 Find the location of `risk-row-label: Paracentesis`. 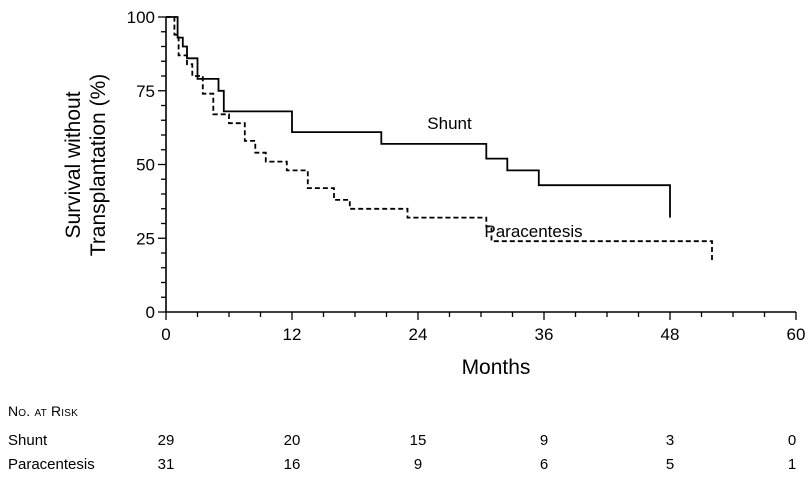

risk-row-label: Paracentesis is located at coordinates (51, 464).